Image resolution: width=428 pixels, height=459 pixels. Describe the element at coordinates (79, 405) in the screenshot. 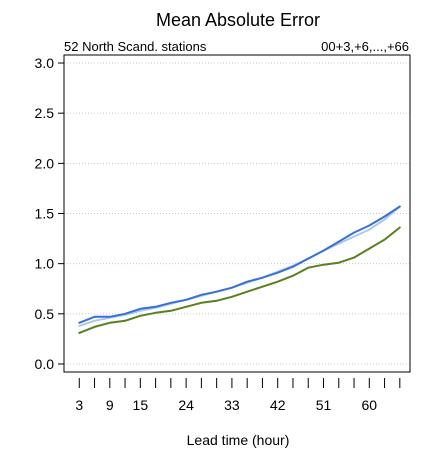

I see `x-tick-label: 3` at that location.